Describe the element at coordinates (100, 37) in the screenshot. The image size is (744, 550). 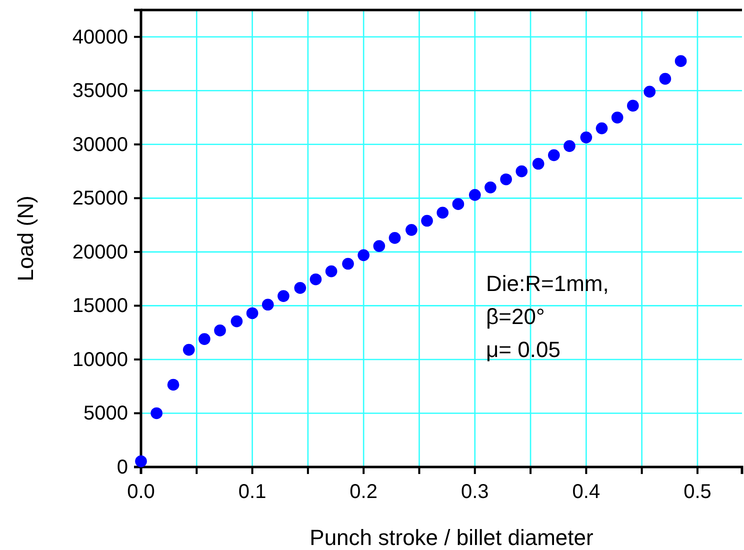
I see `y-tick-label: 40000` at that location.